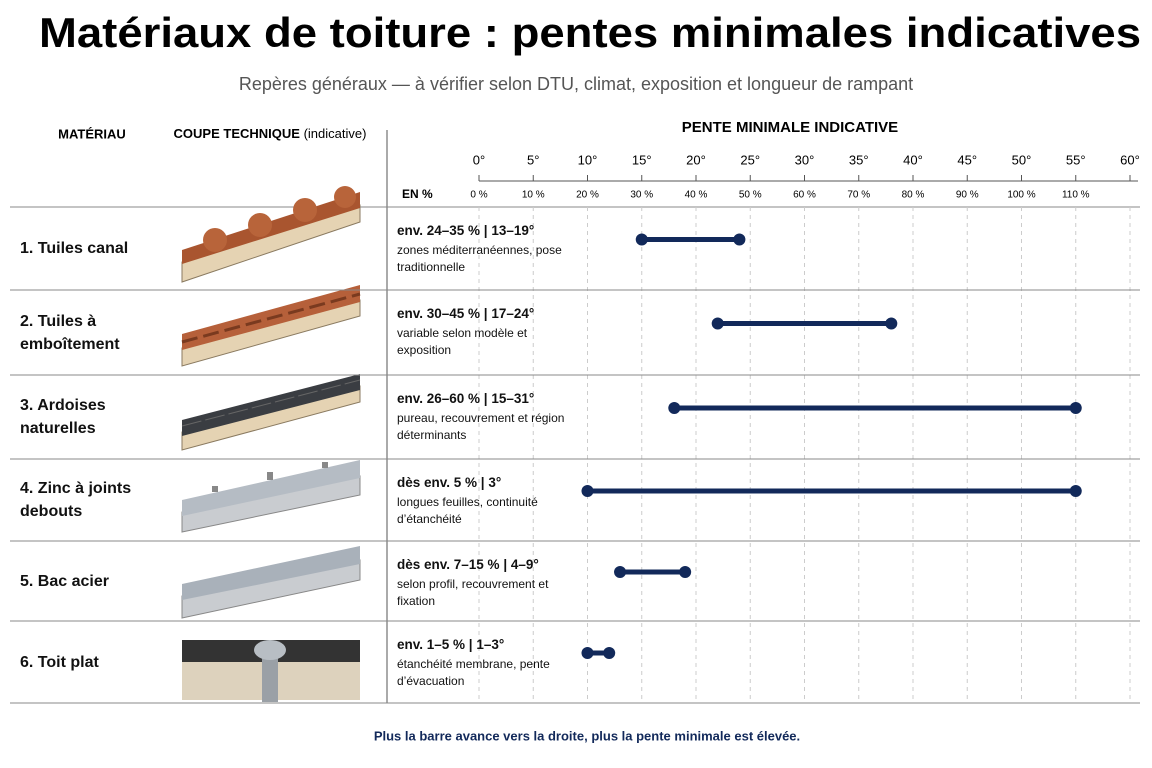 The height and width of the screenshot is (768, 1152). What do you see at coordinates (59, 662) in the screenshot?
I see `category-text: 6. Toit plat` at bounding box center [59, 662].